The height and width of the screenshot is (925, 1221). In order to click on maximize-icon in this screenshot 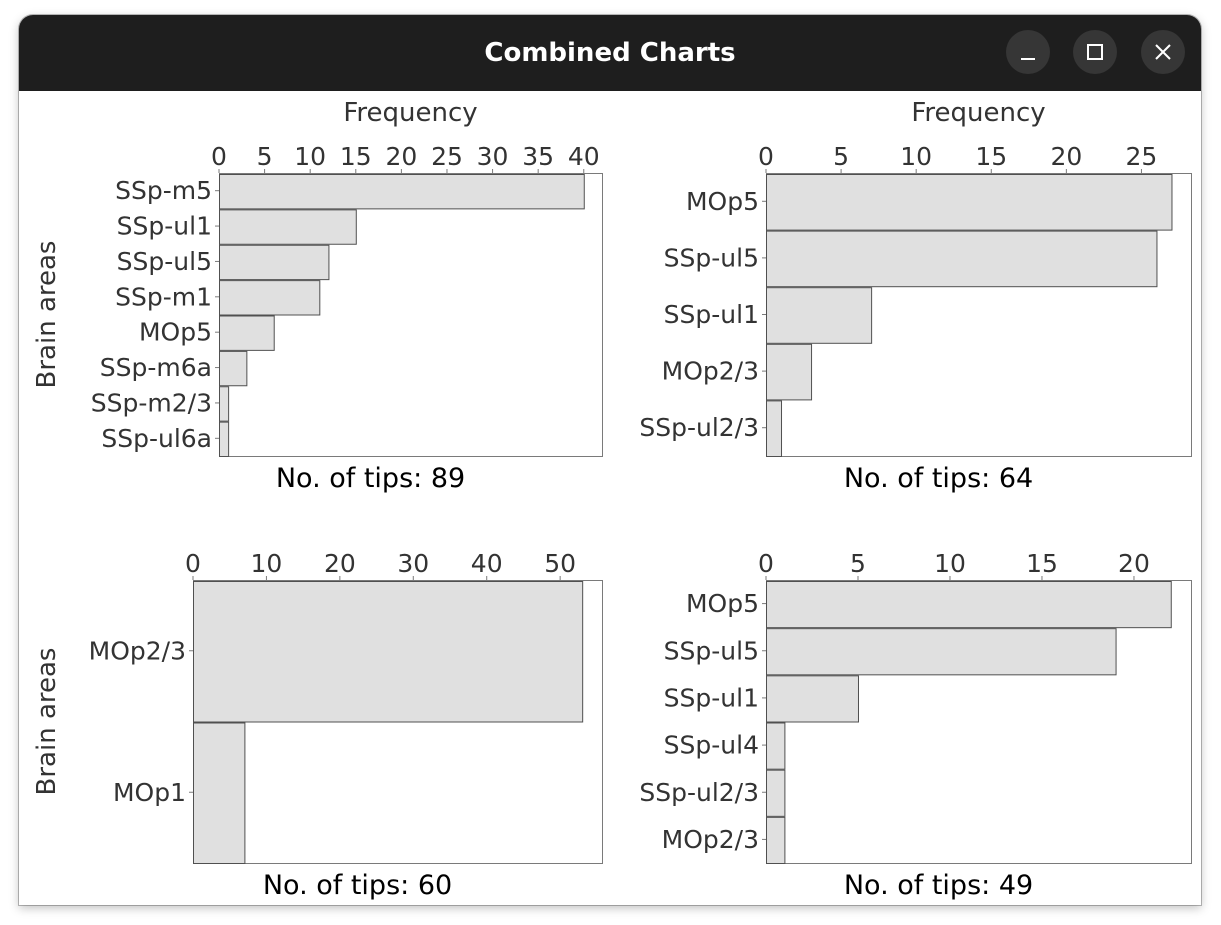, I will do `click(1095, 52)`.